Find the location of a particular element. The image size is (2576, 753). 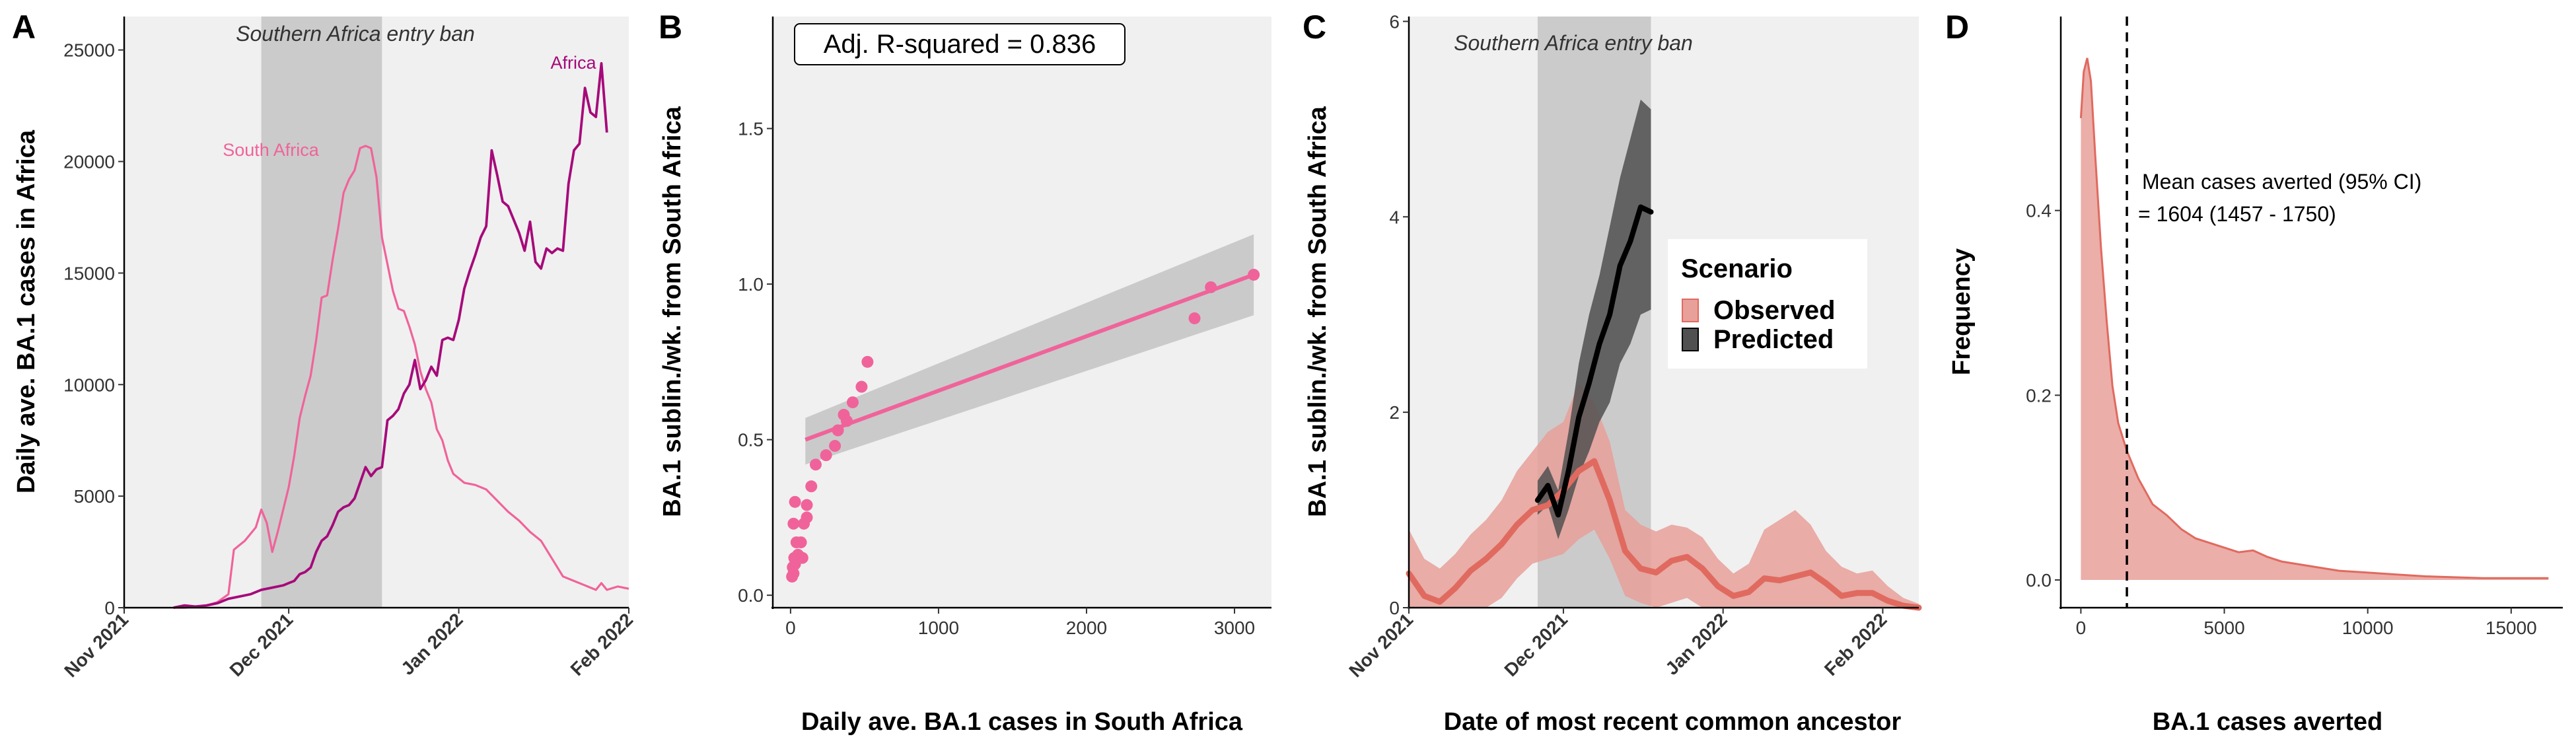

panel-c-legend-box is located at coordinates (1767, 304).